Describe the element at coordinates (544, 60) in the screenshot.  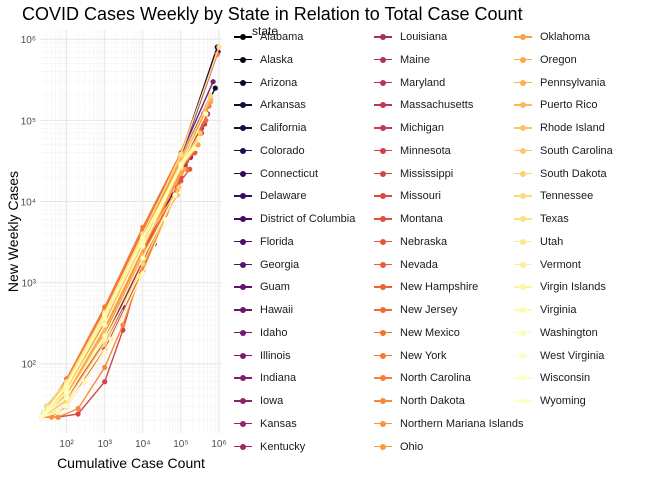
I see `legend-entry: Oregon` at that location.